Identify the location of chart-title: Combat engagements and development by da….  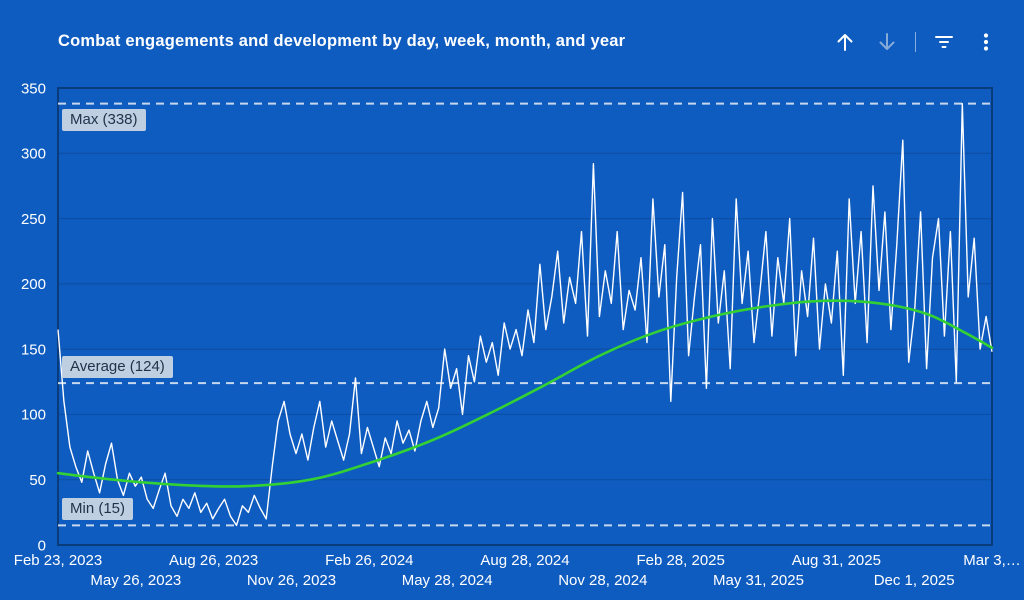
(342, 41).